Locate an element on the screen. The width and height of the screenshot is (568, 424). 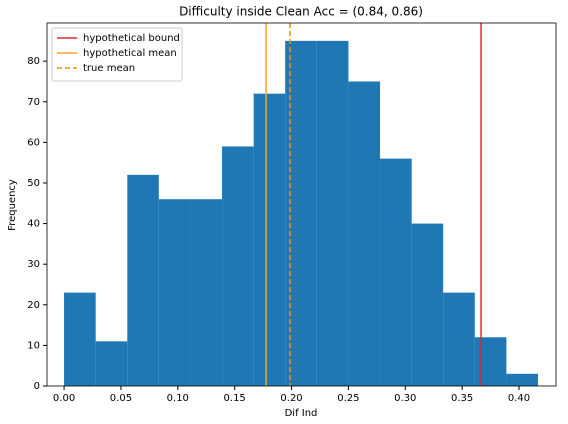
x-tick-label: 0.40 is located at coordinates (519, 398).